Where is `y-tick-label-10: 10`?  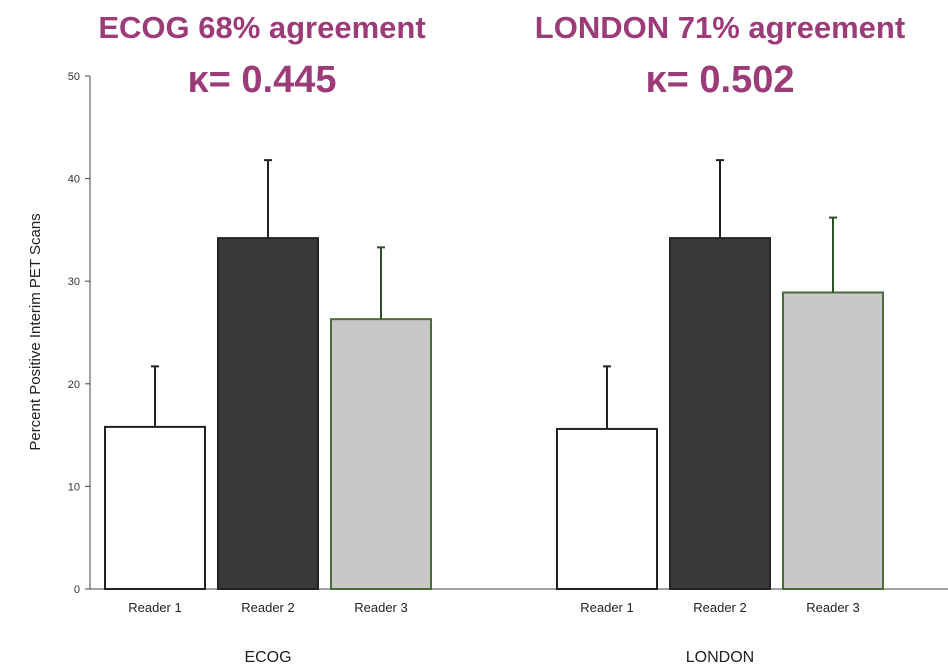
y-tick-label-10: 10 is located at coordinates (74, 487).